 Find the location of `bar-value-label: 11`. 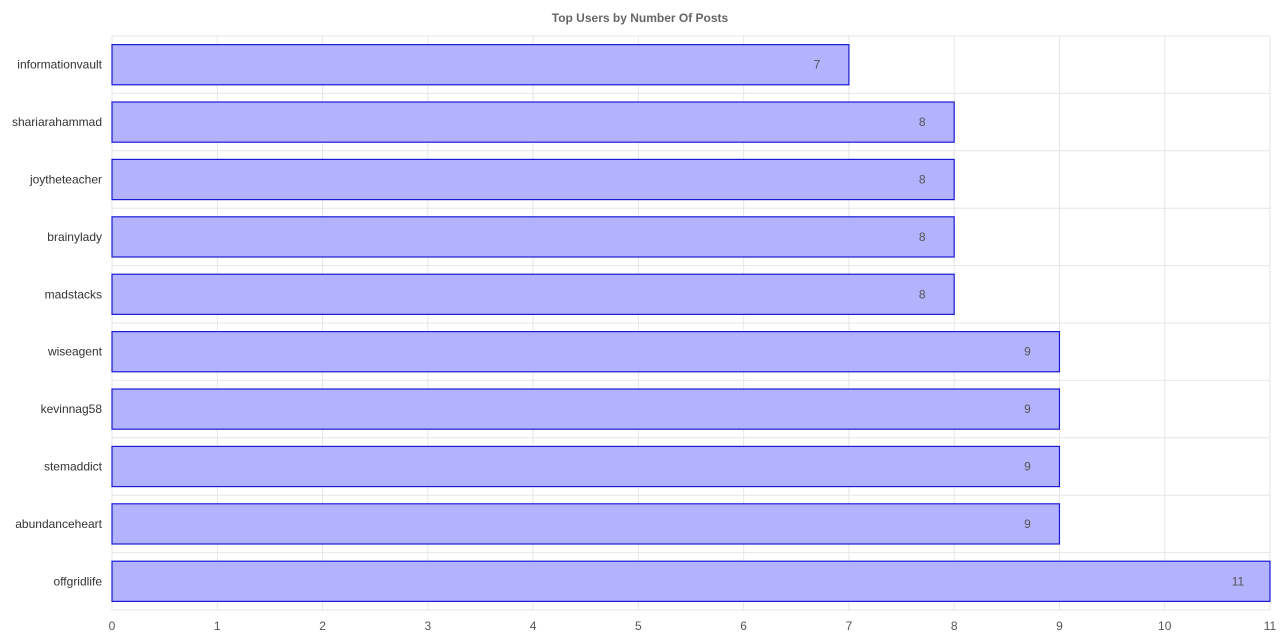

bar-value-label: 11 is located at coordinates (1238, 581).